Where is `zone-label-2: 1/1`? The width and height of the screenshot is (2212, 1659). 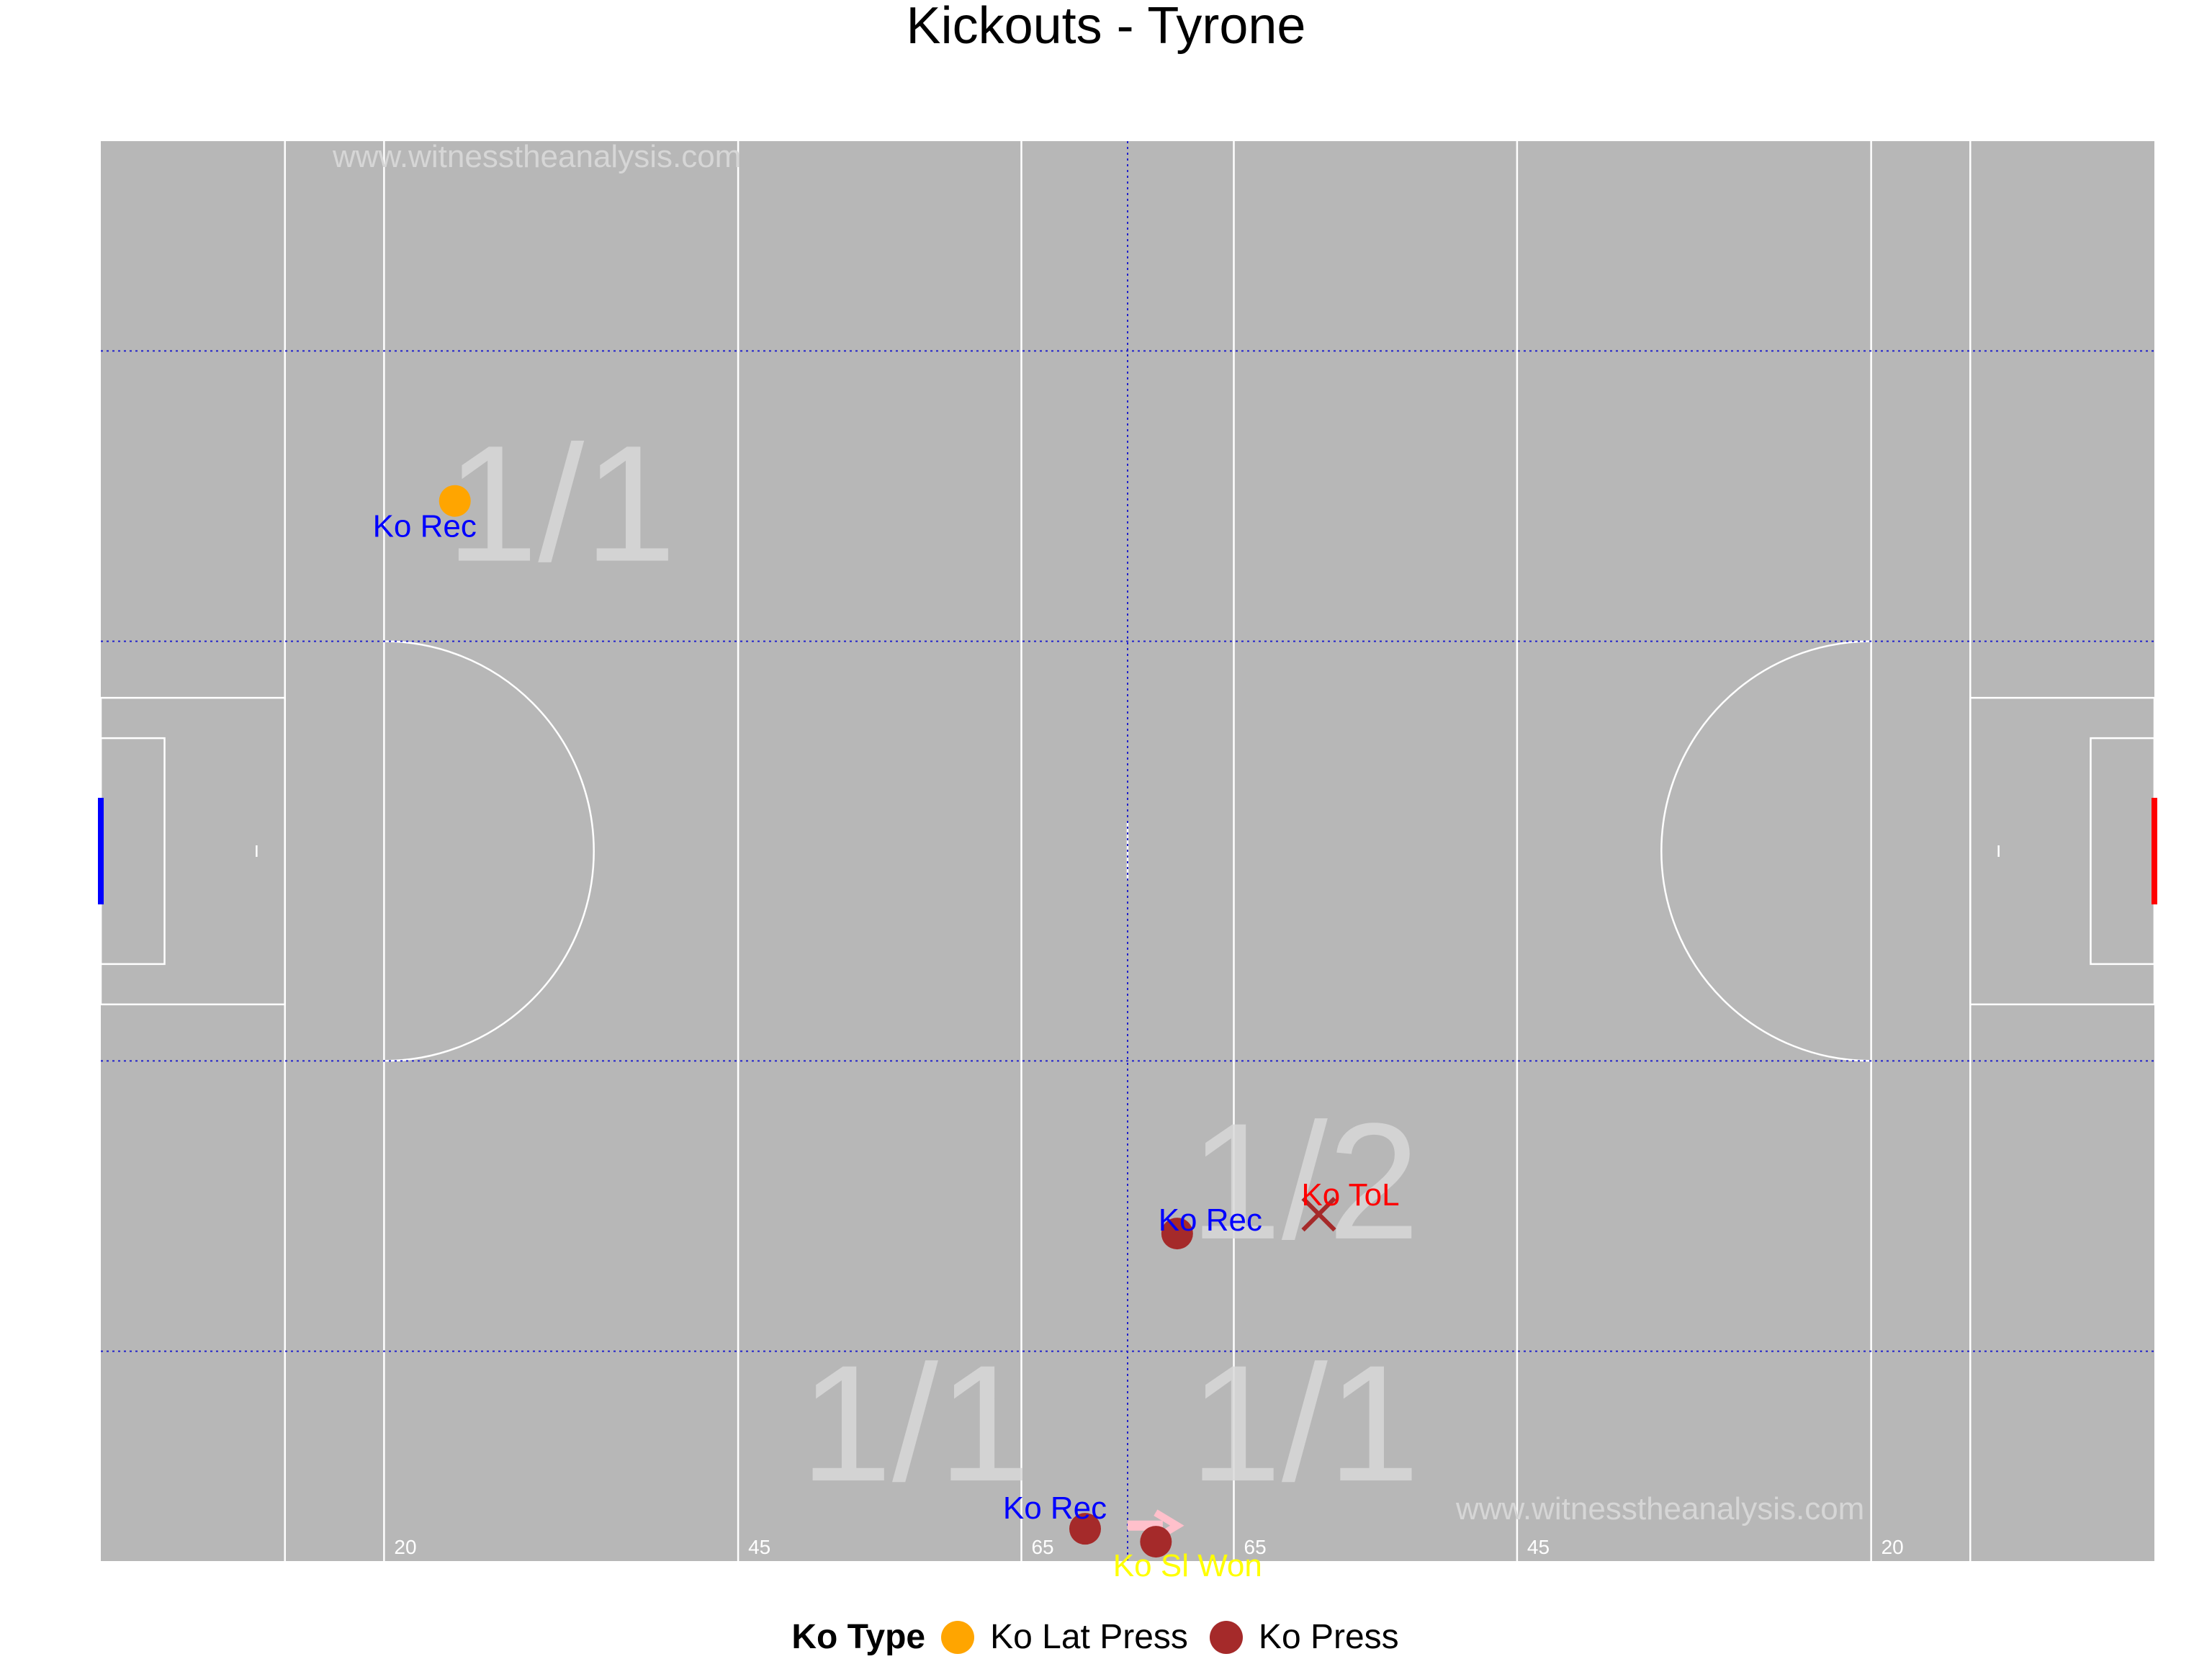 zone-label-2: 1/1 is located at coordinates (915, 1424).